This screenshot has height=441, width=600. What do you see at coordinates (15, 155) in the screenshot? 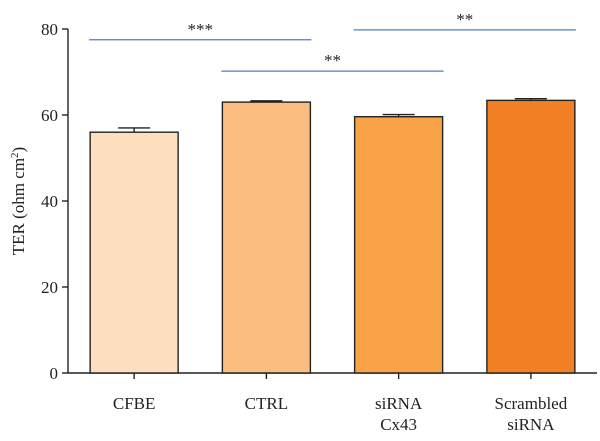
I see `y-axis-title-superscript: 2` at bounding box center [15, 155].